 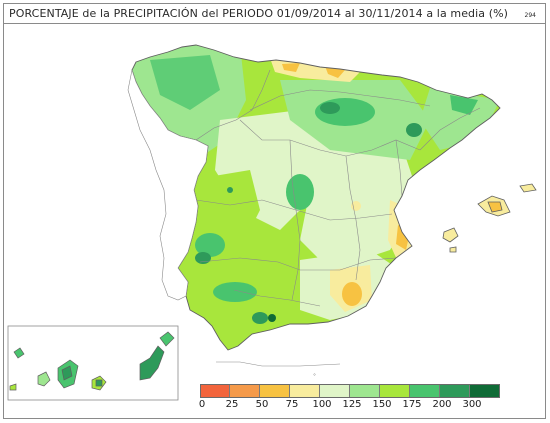 What do you see at coordinates (472, 404) in the screenshot?
I see `legend-tick-label: 300` at bounding box center [472, 404].